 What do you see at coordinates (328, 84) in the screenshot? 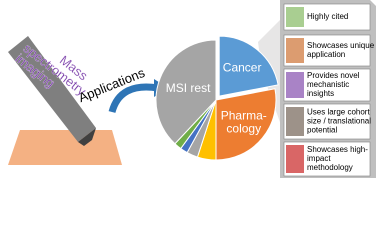
I see `criterion-text: mechanistic` at bounding box center [328, 84].